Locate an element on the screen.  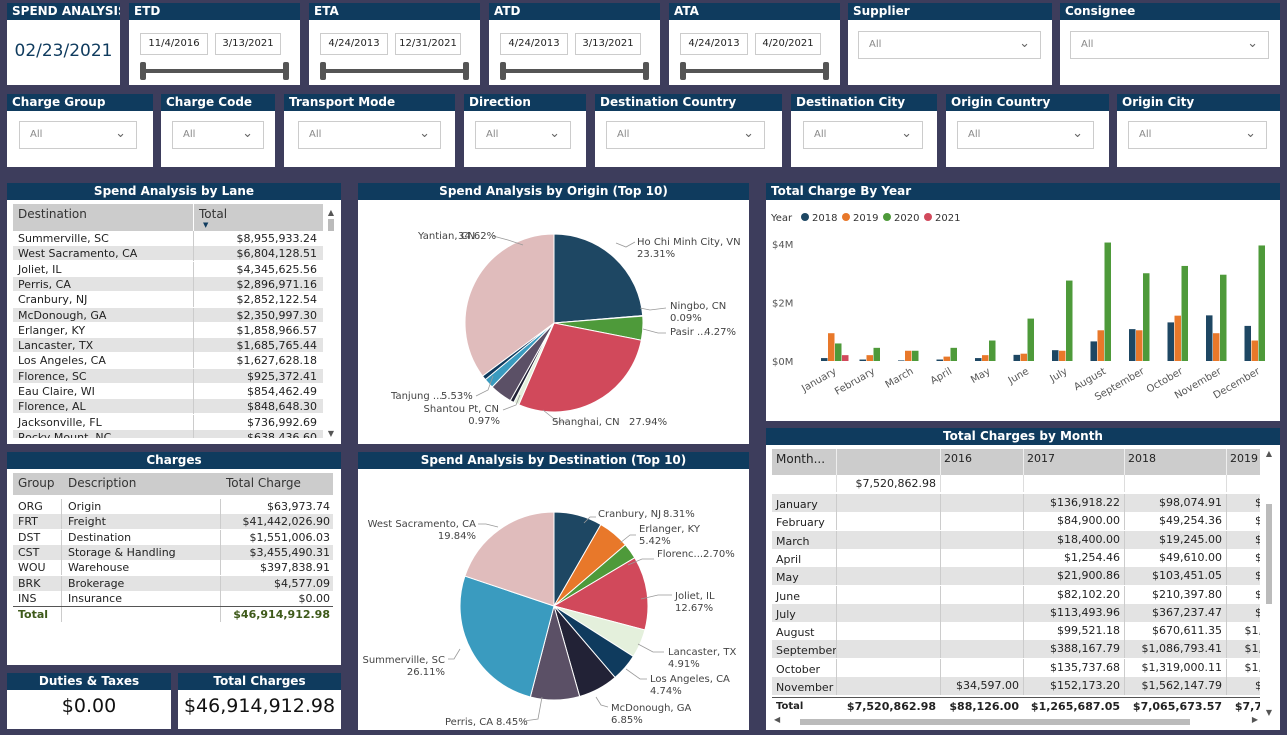
table-row: WOU Warehouse $397,838.91 is located at coordinates (173, 568).